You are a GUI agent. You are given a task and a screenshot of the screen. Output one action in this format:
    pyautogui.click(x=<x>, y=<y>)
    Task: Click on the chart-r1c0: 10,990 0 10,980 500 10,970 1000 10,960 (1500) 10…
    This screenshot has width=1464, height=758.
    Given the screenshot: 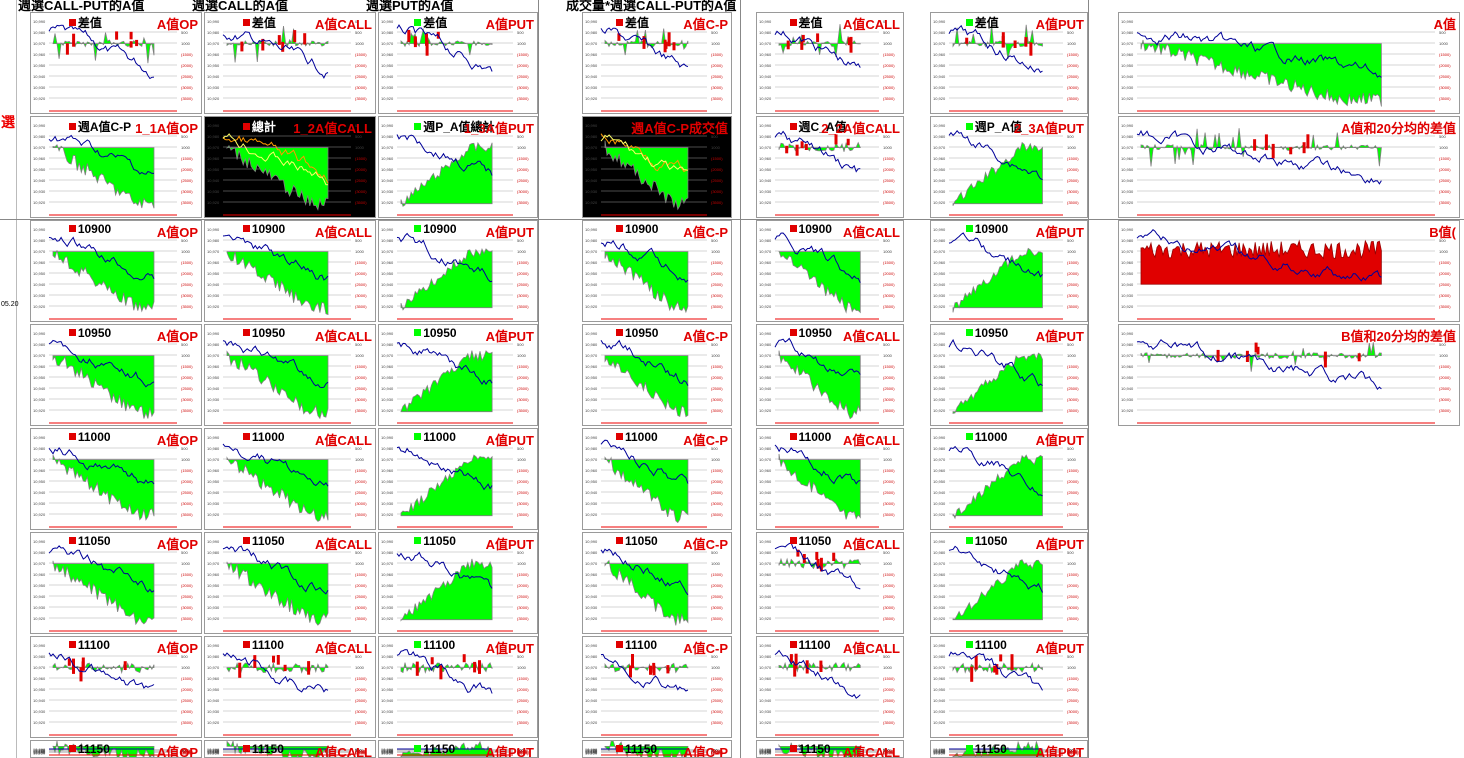 What is the action you would take?
    pyautogui.click(x=116, y=167)
    